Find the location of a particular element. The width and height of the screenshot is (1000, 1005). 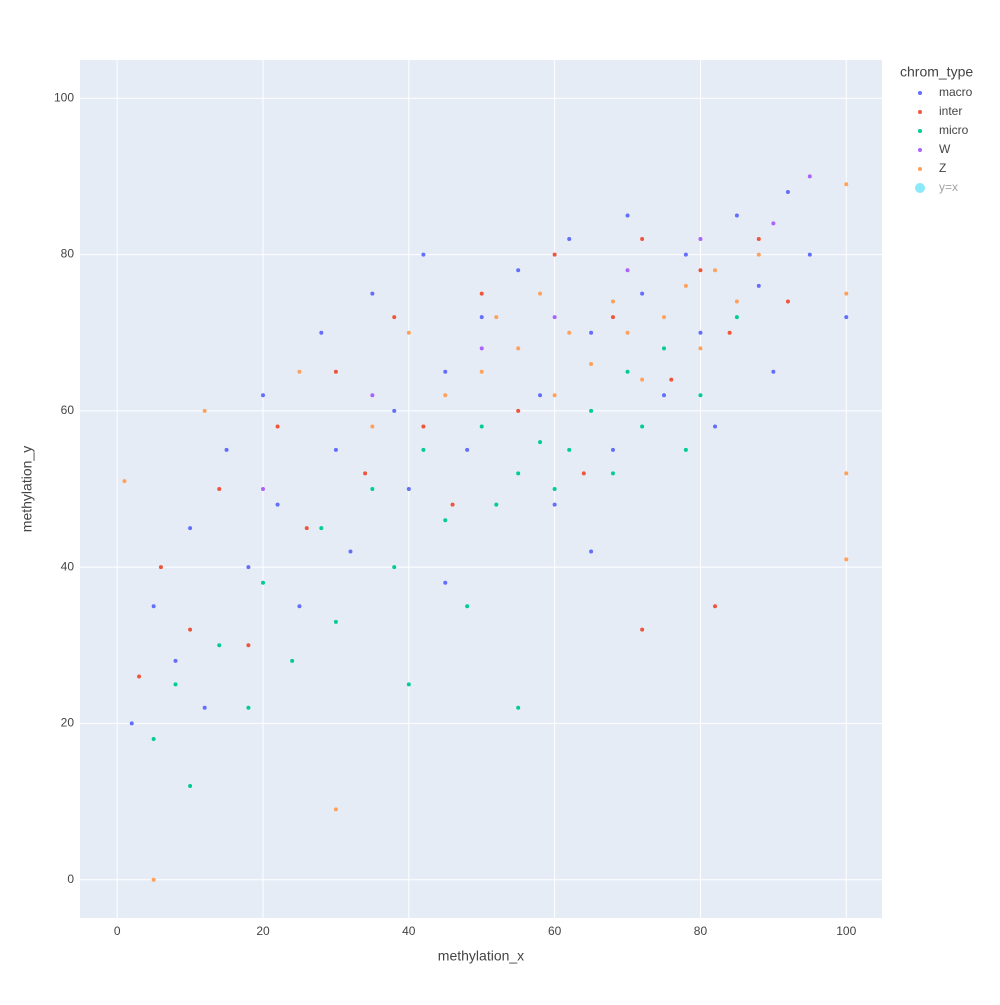

legend-label: inter is located at coordinates (950, 111).